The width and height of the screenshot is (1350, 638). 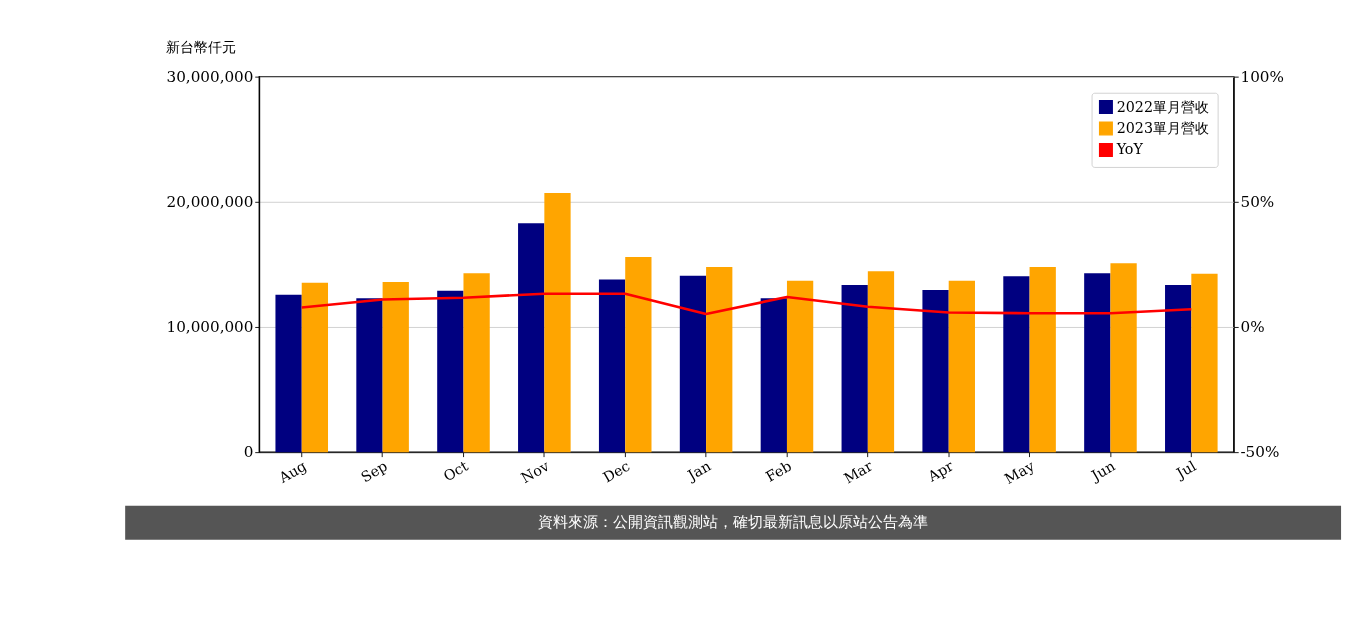 I want to click on y-tick-label: 20,000,000, so click(x=210, y=201).